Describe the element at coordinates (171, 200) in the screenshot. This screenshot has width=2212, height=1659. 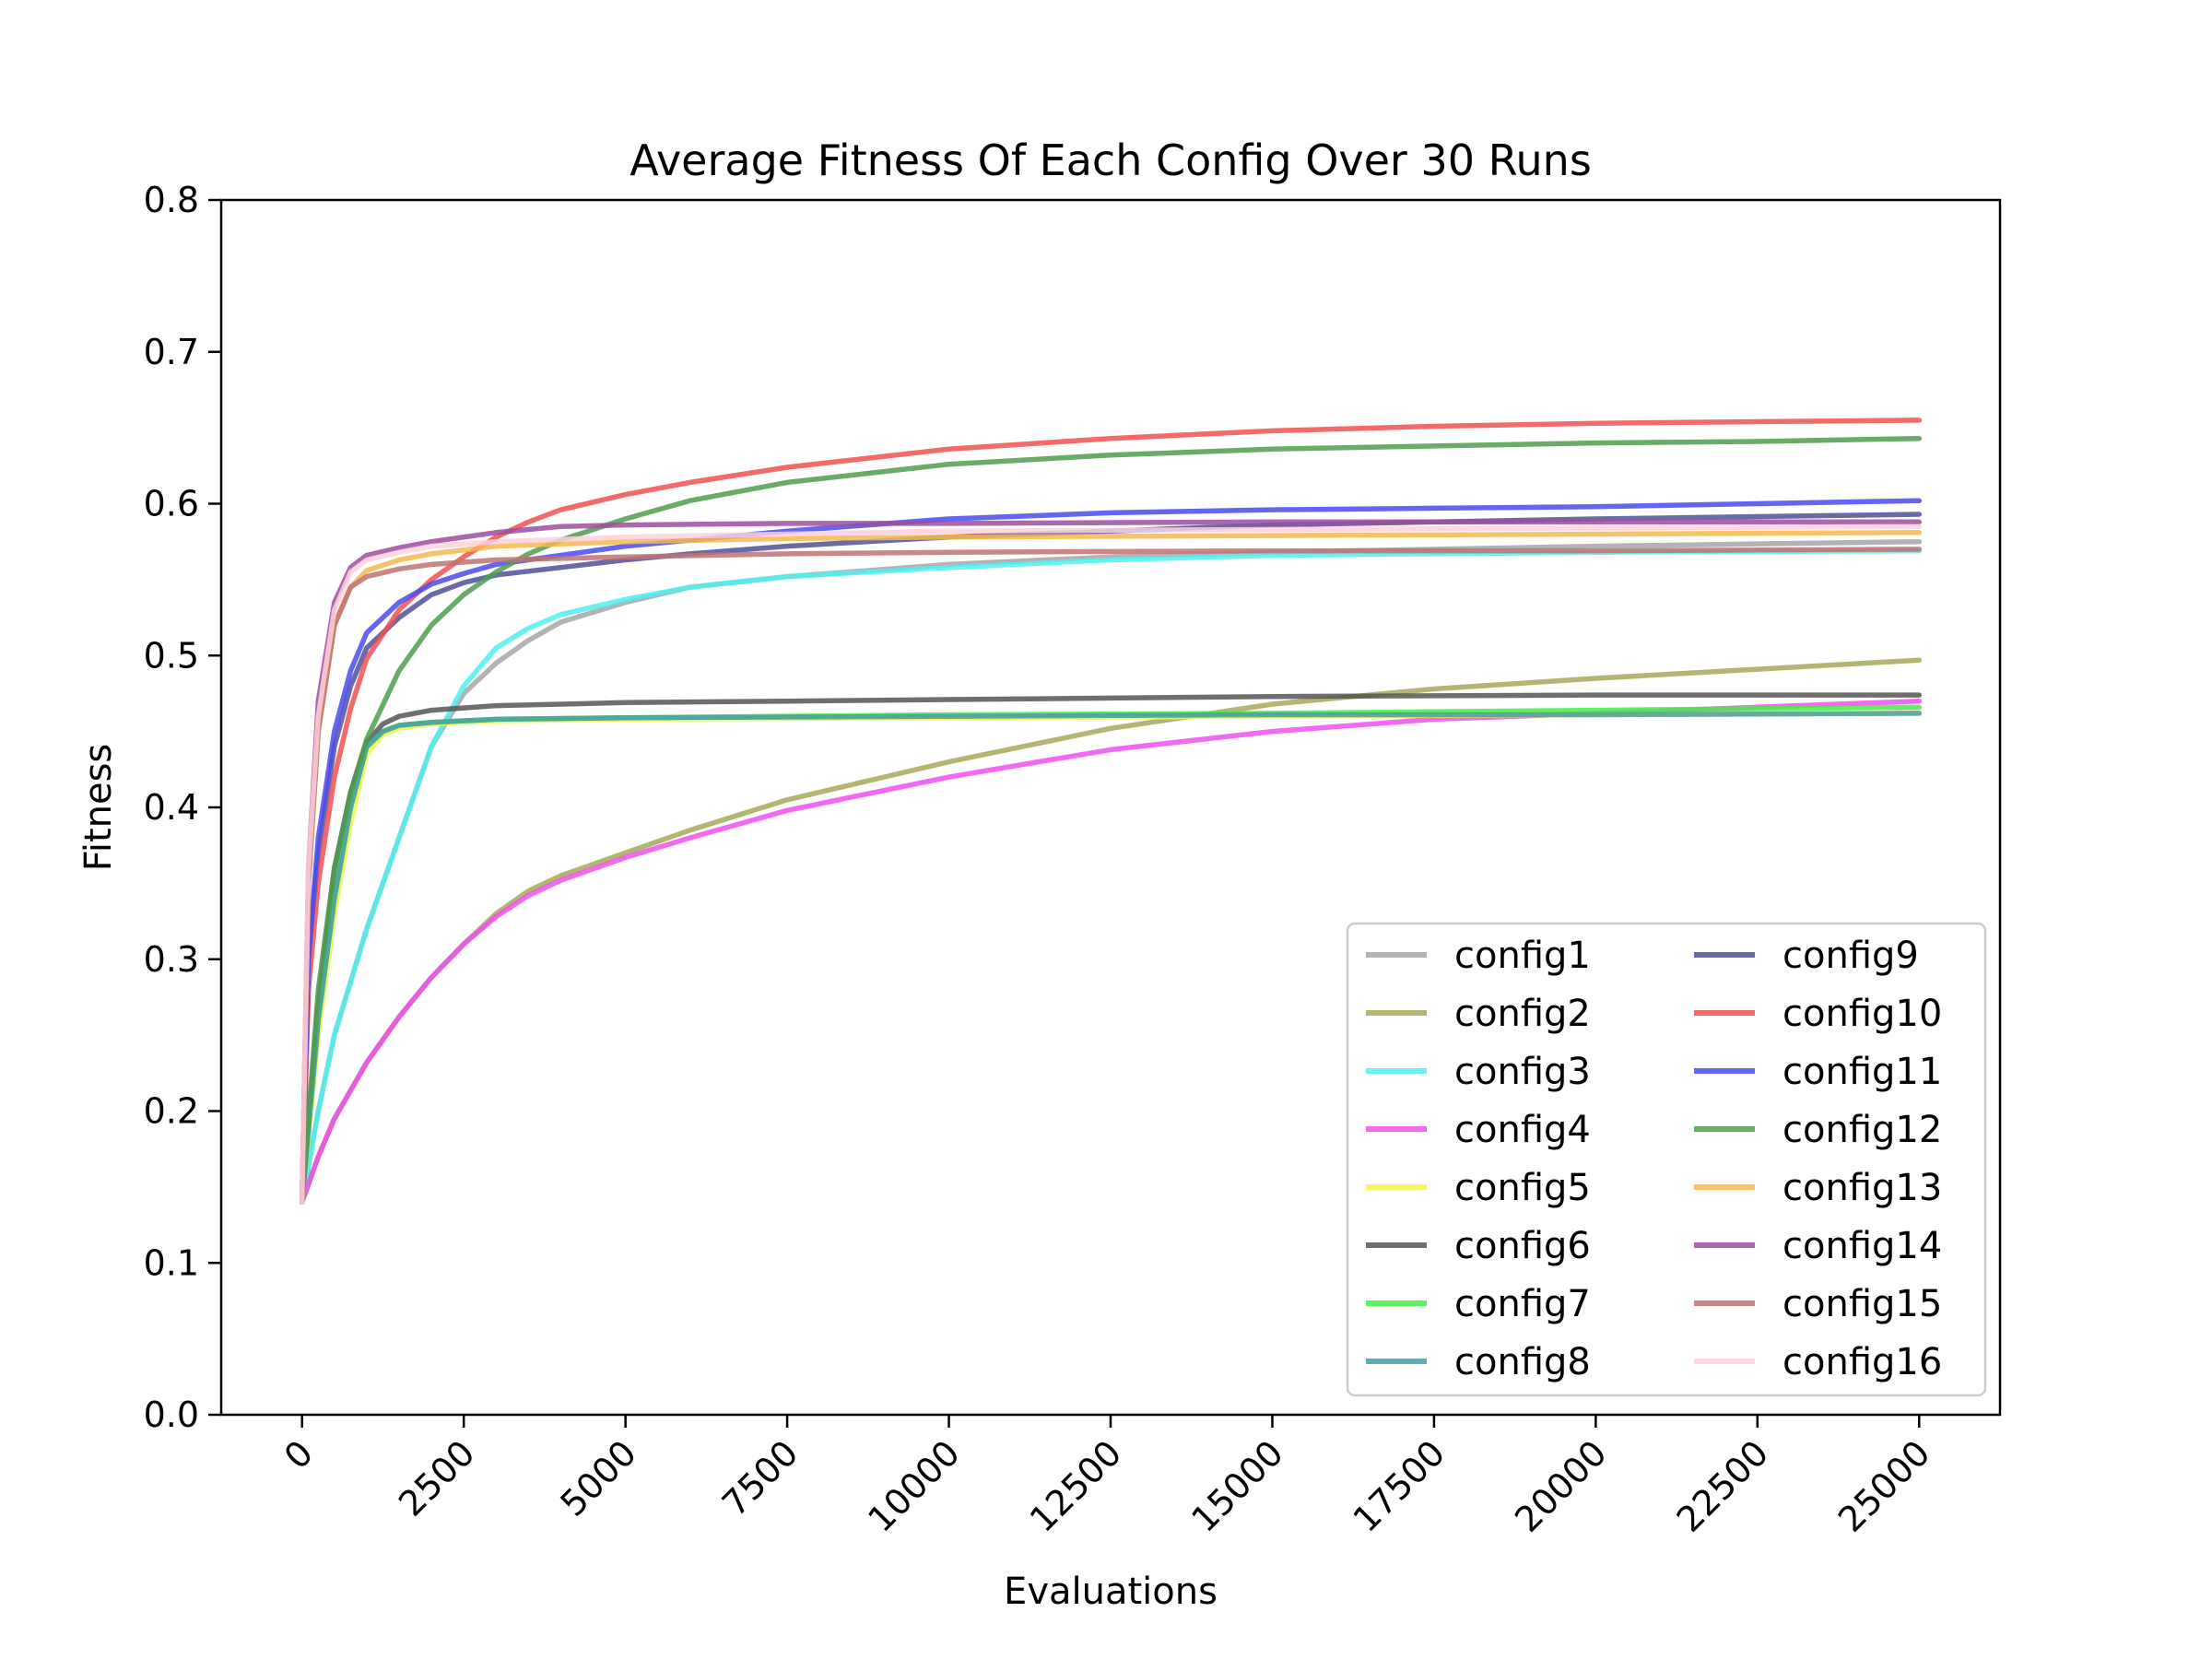
I see `y-tick-label: 0.8` at that location.